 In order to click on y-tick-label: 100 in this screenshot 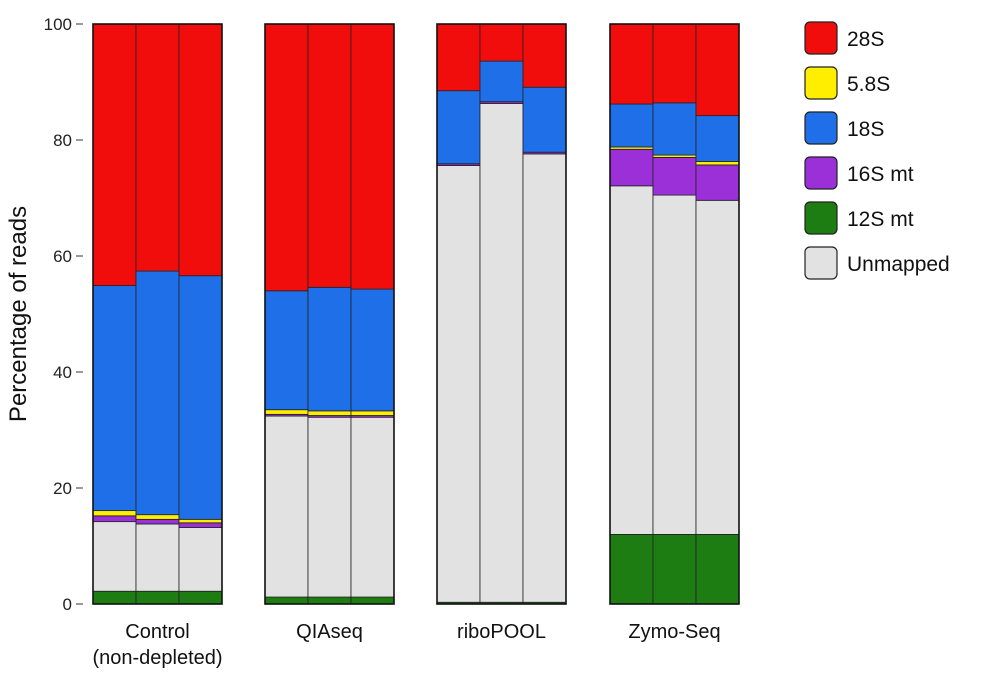, I will do `click(58, 24)`.